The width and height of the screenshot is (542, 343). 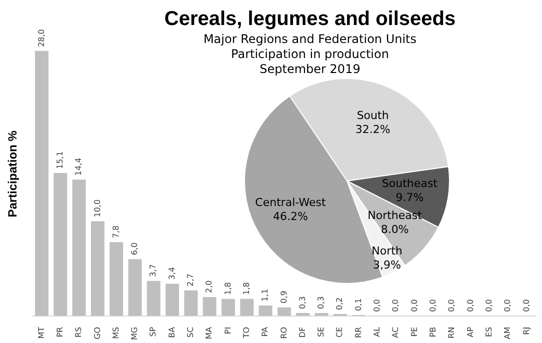 What do you see at coordinates (283, 297) in the screenshot?
I see `data-label: 0,9` at bounding box center [283, 297].